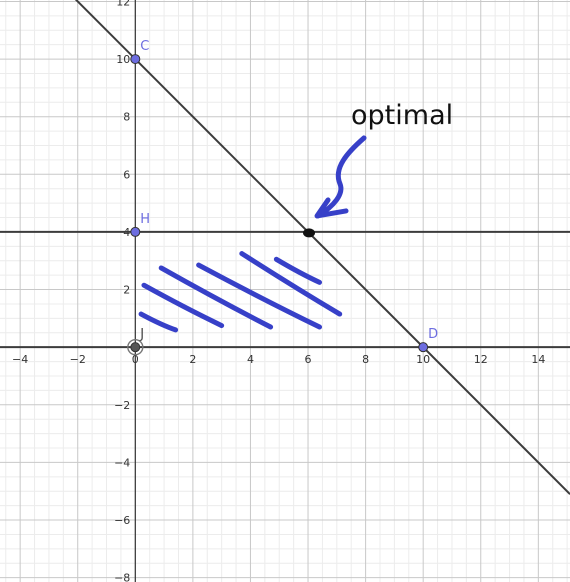  Describe the element at coordinates (122, 577) in the screenshot. I see `y-tick-label: −8` at that location.